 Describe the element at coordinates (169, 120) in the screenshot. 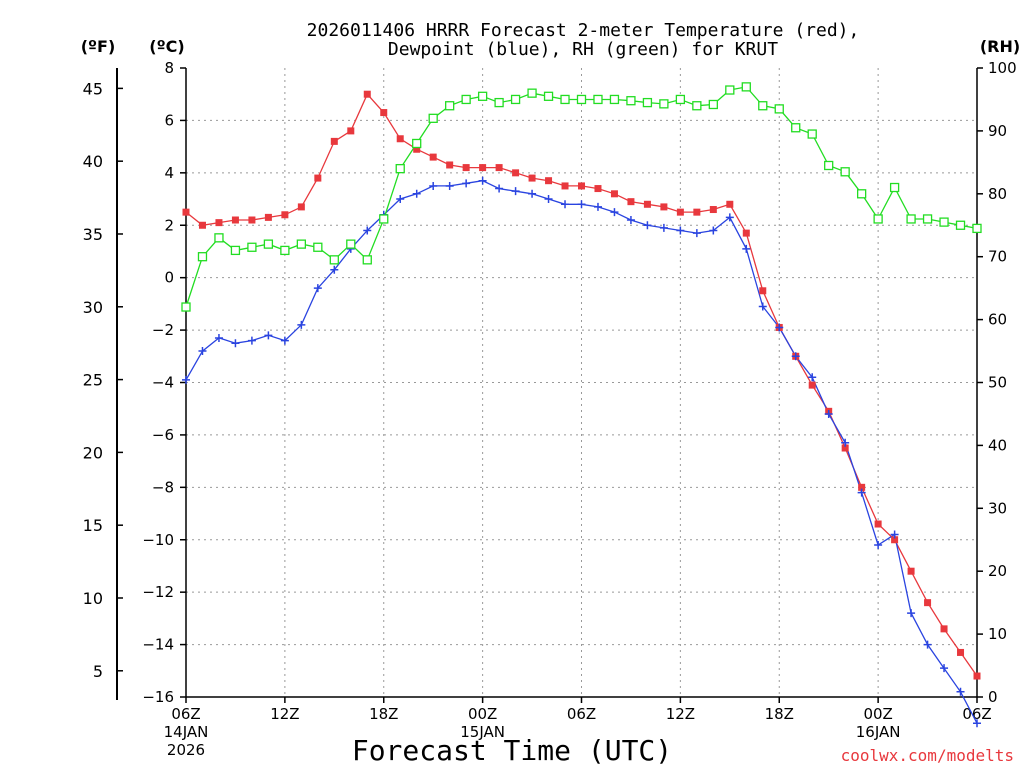

I see `celsius-tick-label: 6` at that location.